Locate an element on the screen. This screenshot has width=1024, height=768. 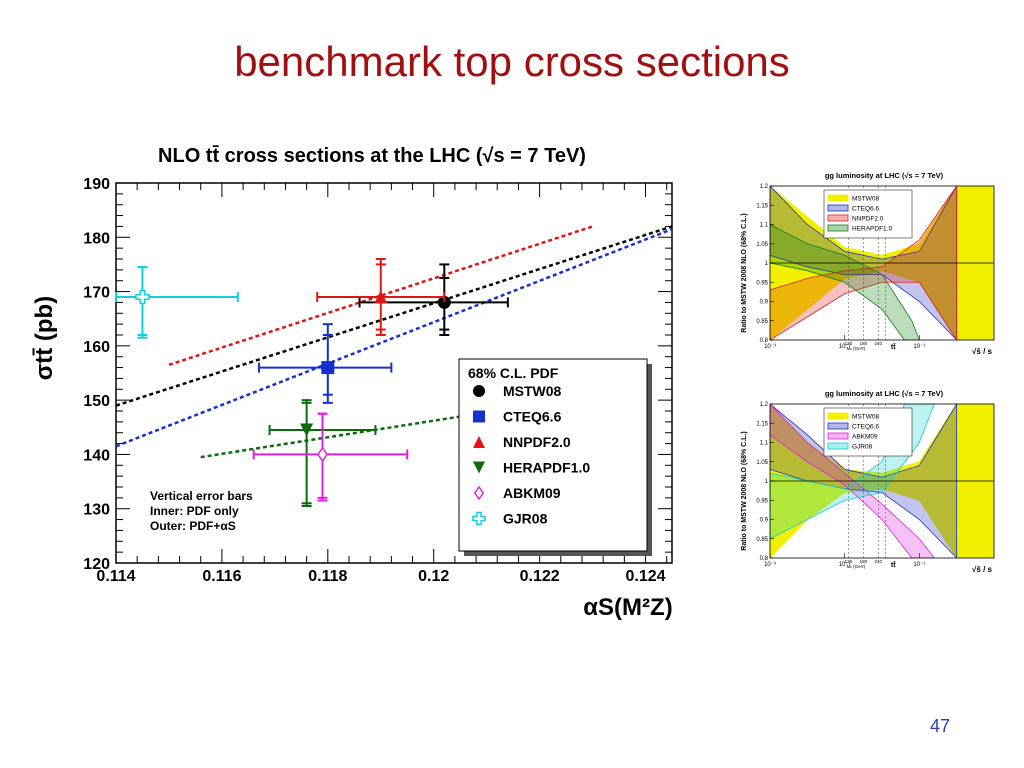
y-tick-label: 160 is located at coordinates (96, 347).